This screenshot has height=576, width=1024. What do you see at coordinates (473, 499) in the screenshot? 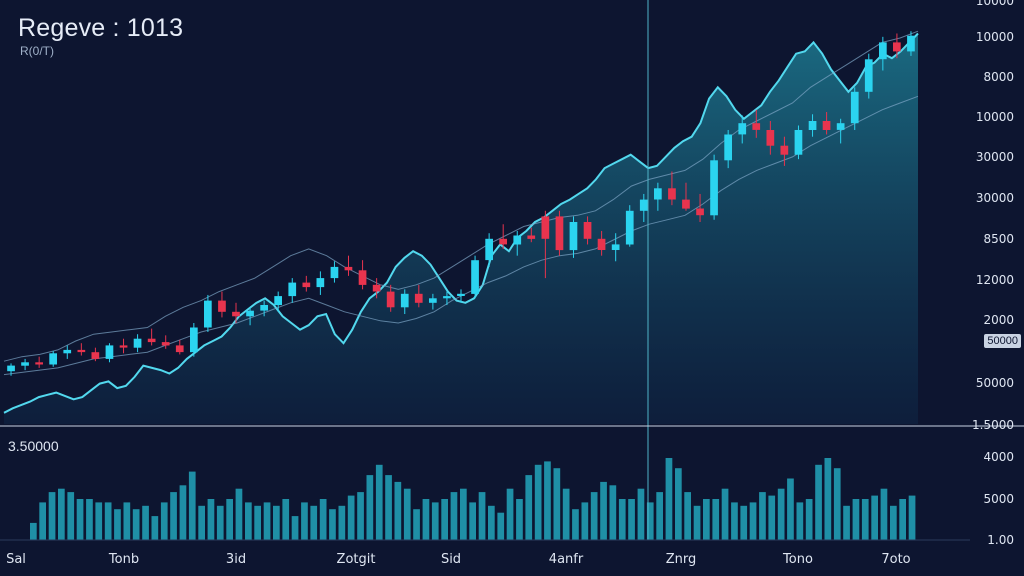
I see `volume-bars` at bounding box center [473, 499].